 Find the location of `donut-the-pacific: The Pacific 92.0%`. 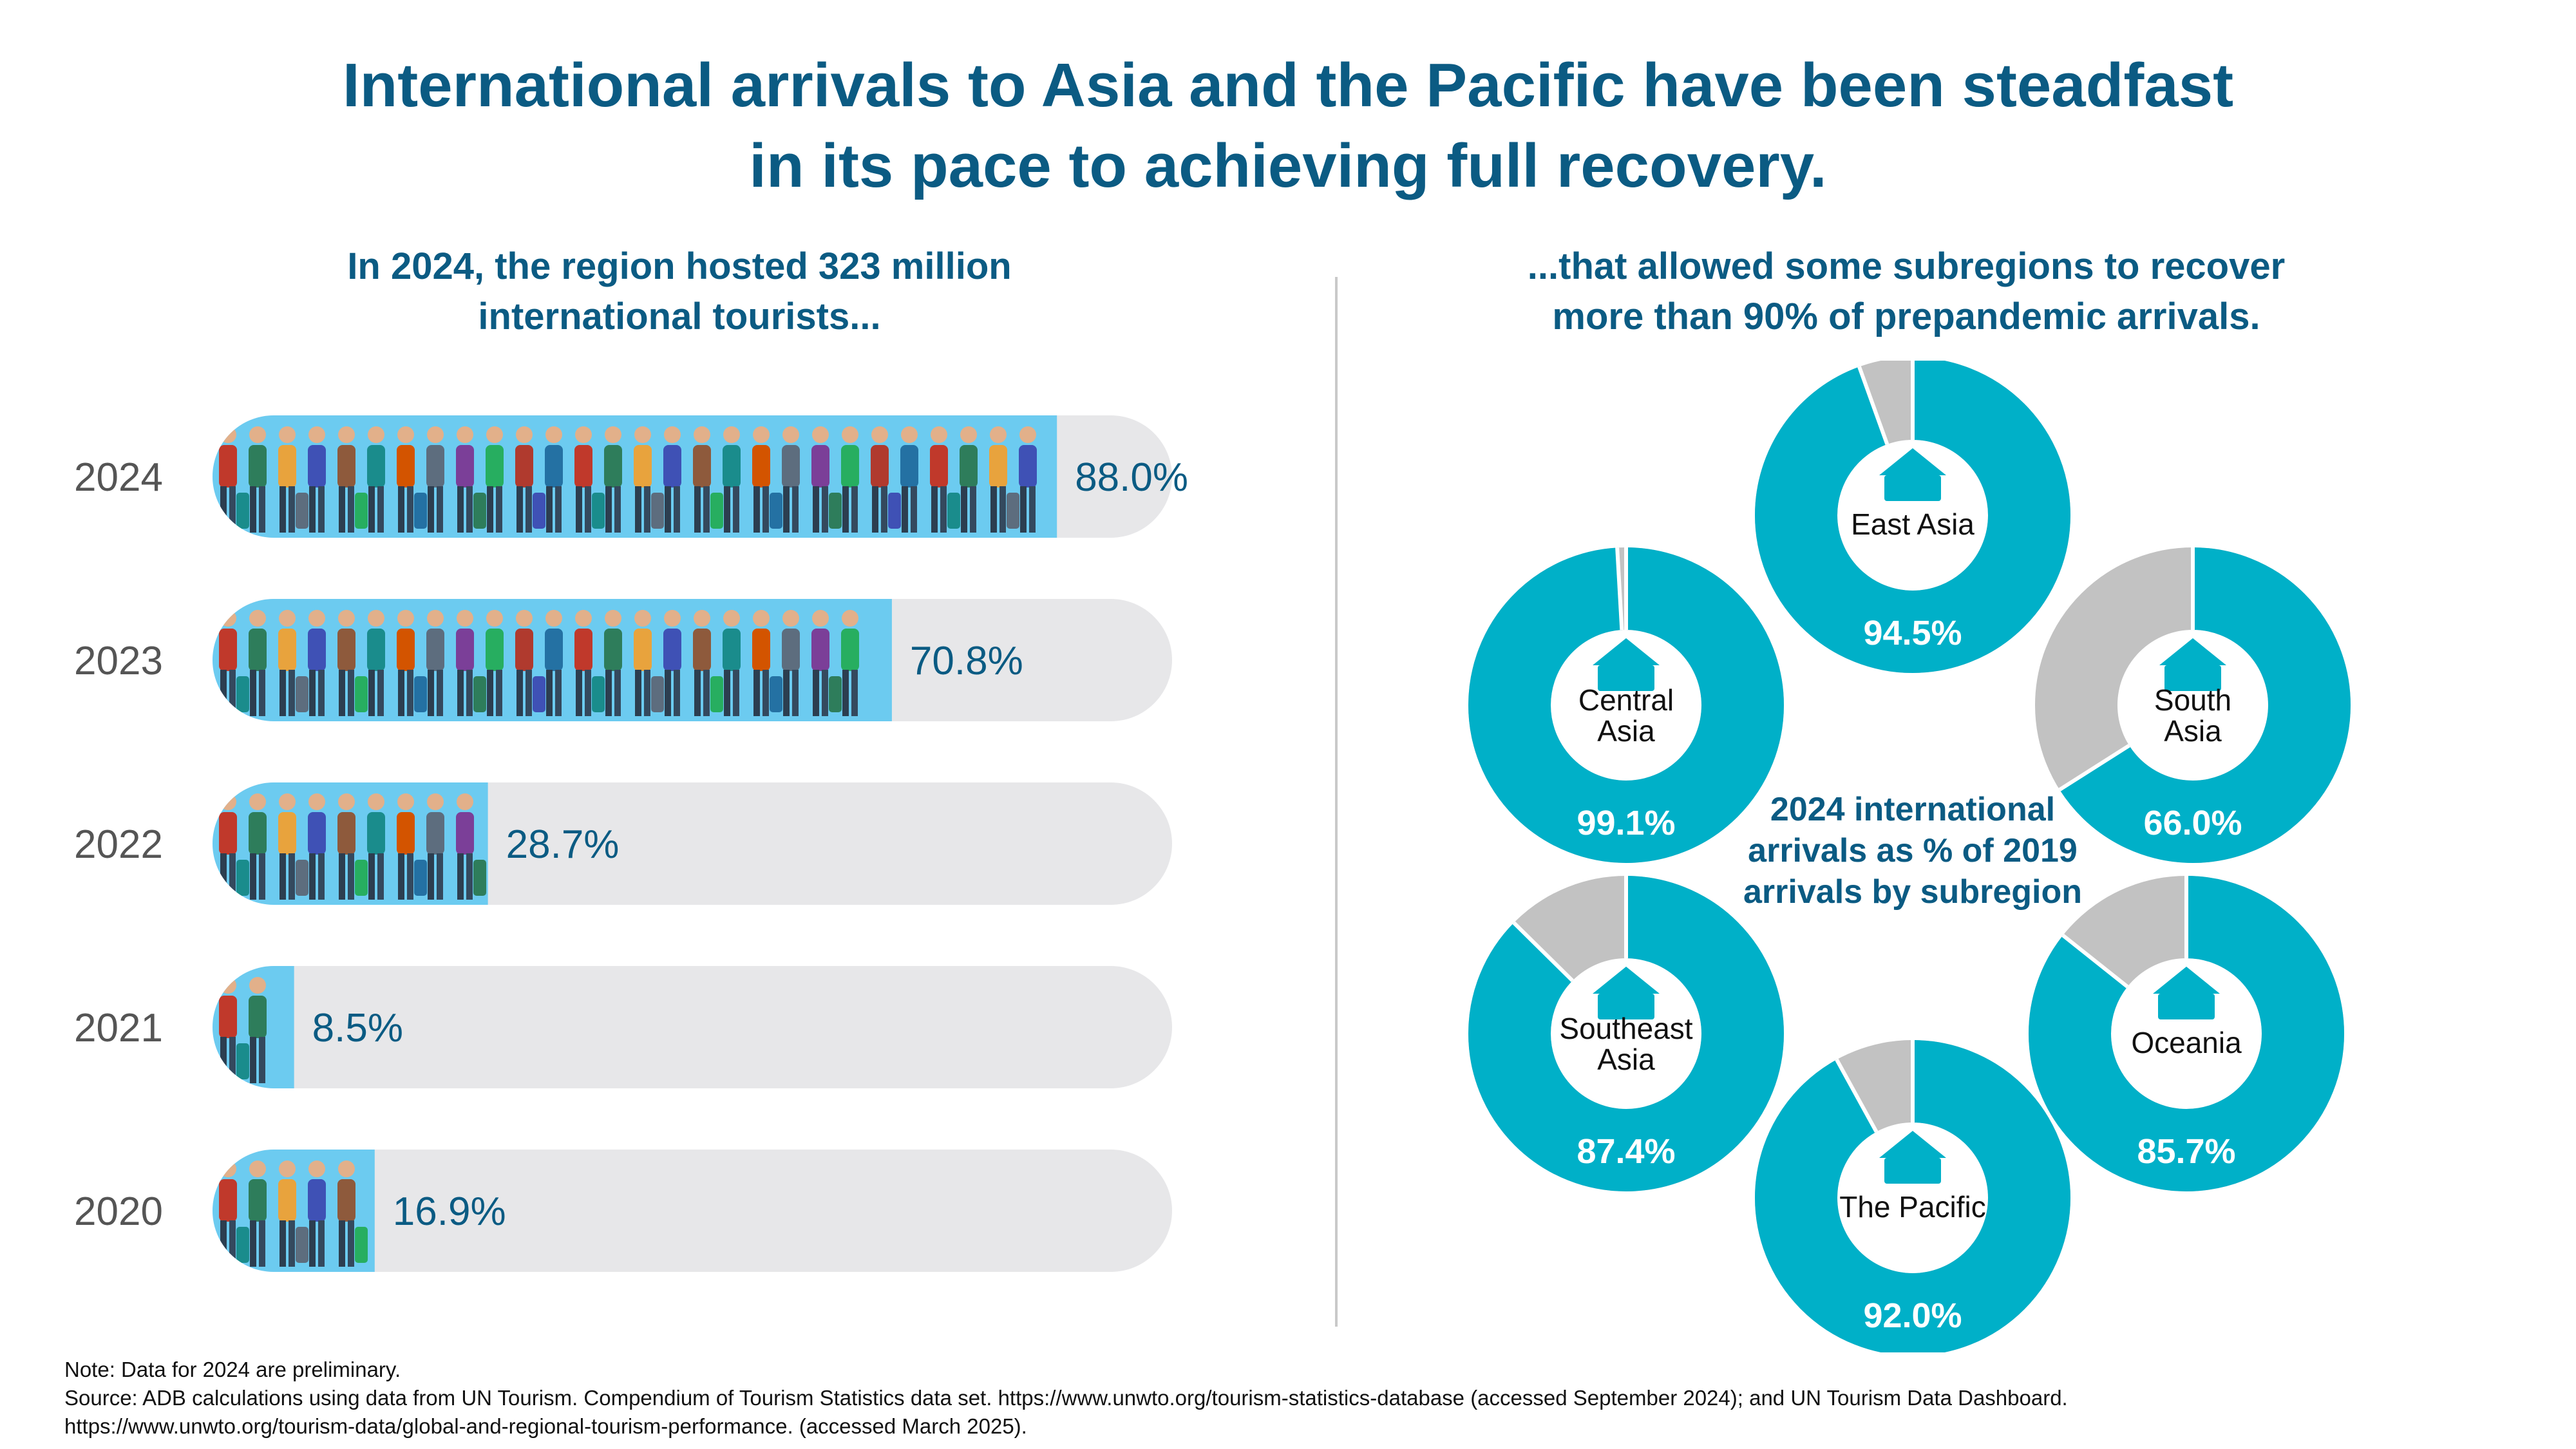

donut-the-pacific: The Pacific 92.0% is located at coordinates (1913, 1196).